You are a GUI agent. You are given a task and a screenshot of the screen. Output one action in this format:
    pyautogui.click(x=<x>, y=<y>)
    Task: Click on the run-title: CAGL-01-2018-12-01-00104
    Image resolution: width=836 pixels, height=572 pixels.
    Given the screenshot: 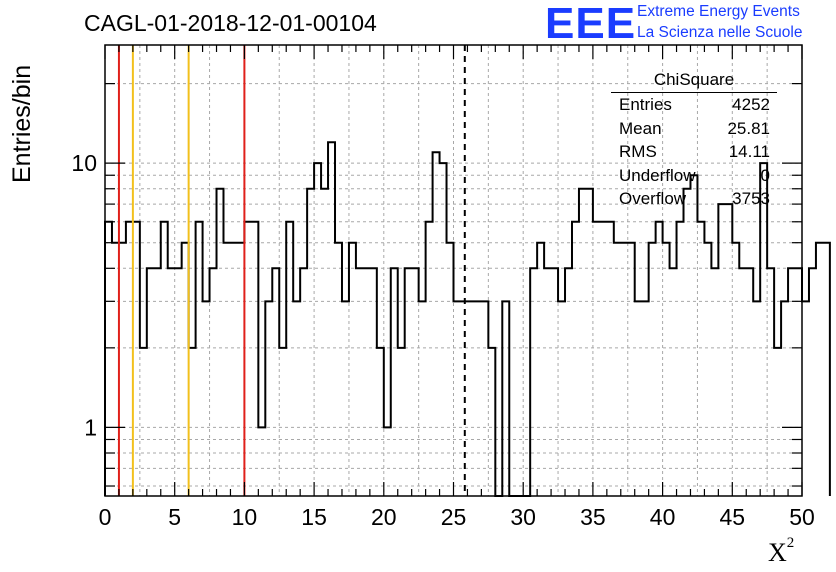 What is the action you would take?
    pyautogui.click(x=230, y=23)
    